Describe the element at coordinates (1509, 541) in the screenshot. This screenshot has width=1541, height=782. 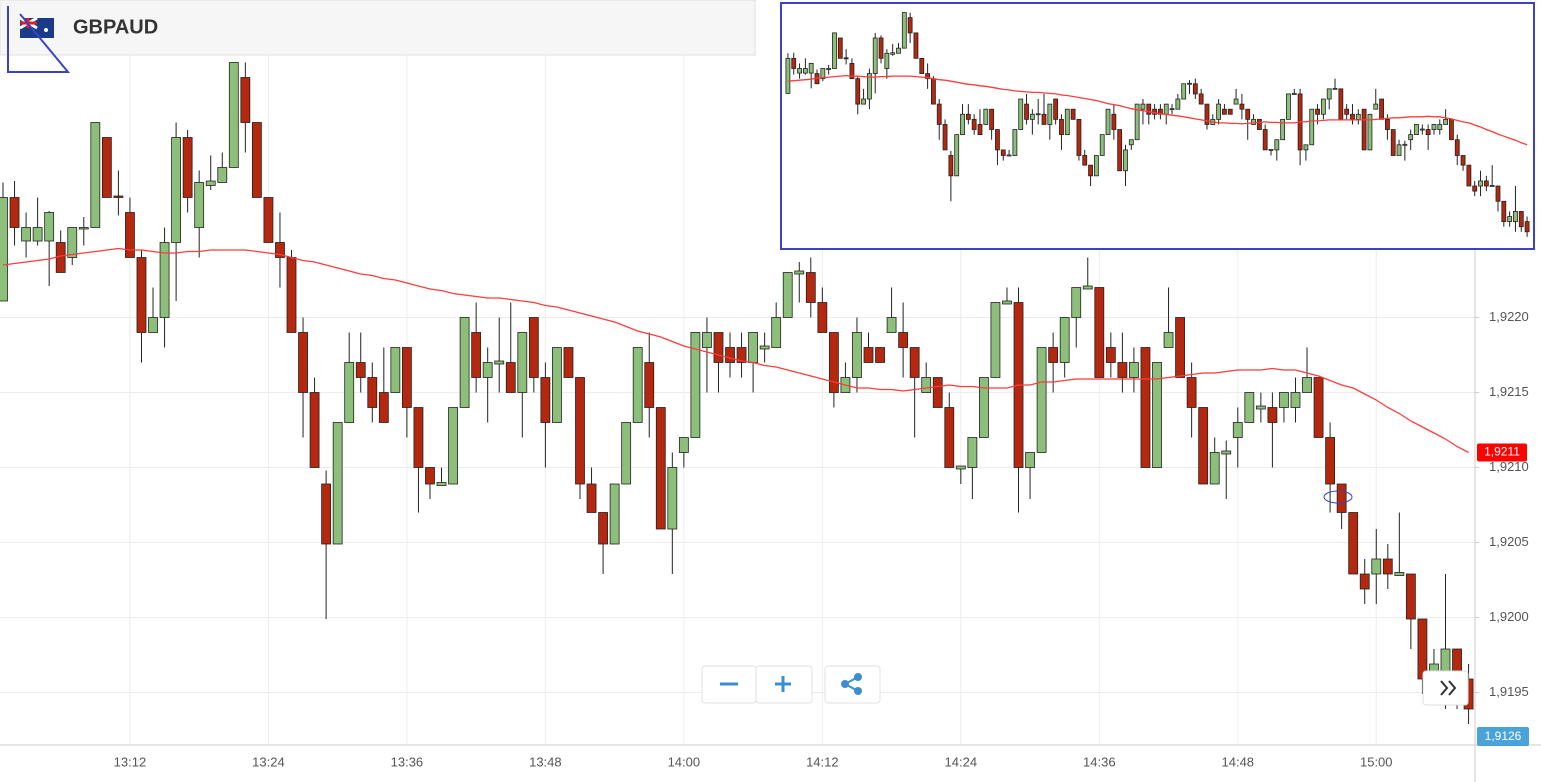
I see `y-tick-label: 1,9205` at that location.